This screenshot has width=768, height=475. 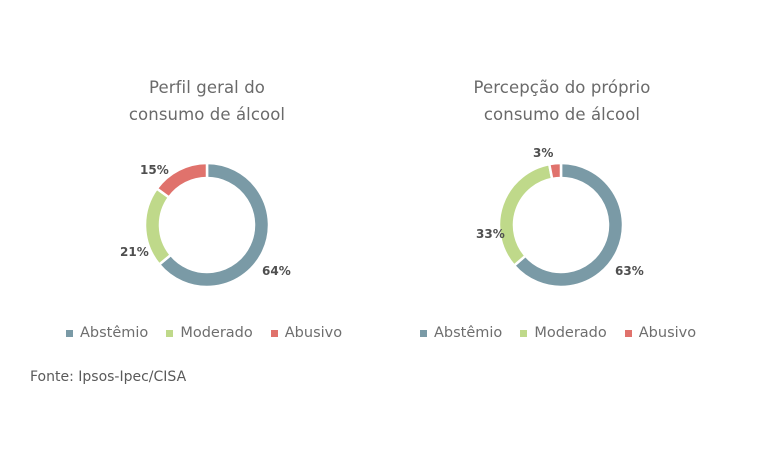 I want to click on chart1-label-abusivo: 15%, so click(x=154, y=170).